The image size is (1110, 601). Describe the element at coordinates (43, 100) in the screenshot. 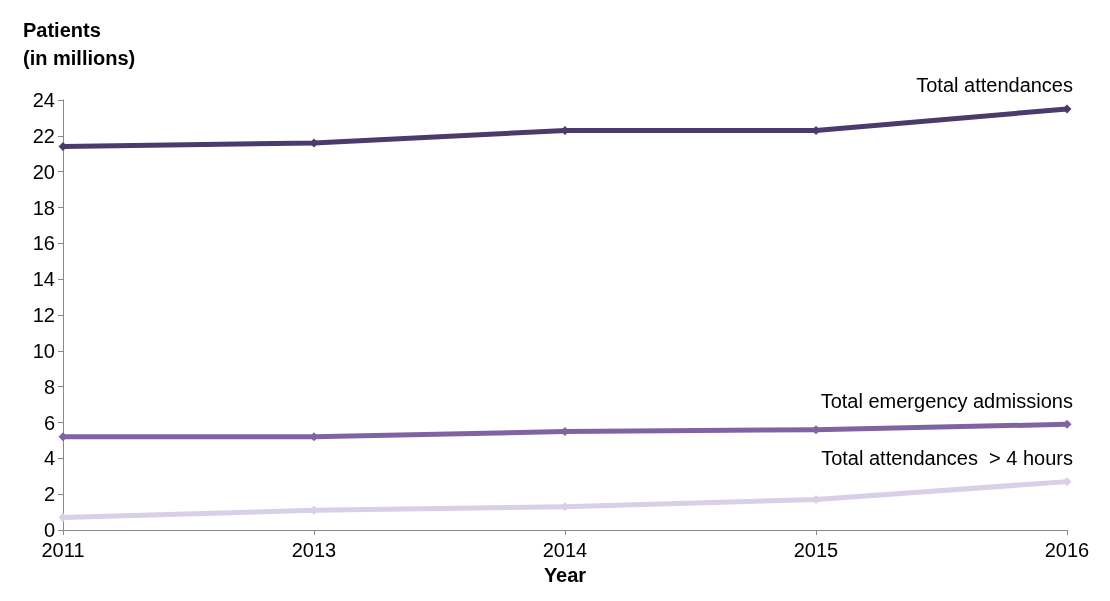

I see `y-tick-label: 24` at that location.